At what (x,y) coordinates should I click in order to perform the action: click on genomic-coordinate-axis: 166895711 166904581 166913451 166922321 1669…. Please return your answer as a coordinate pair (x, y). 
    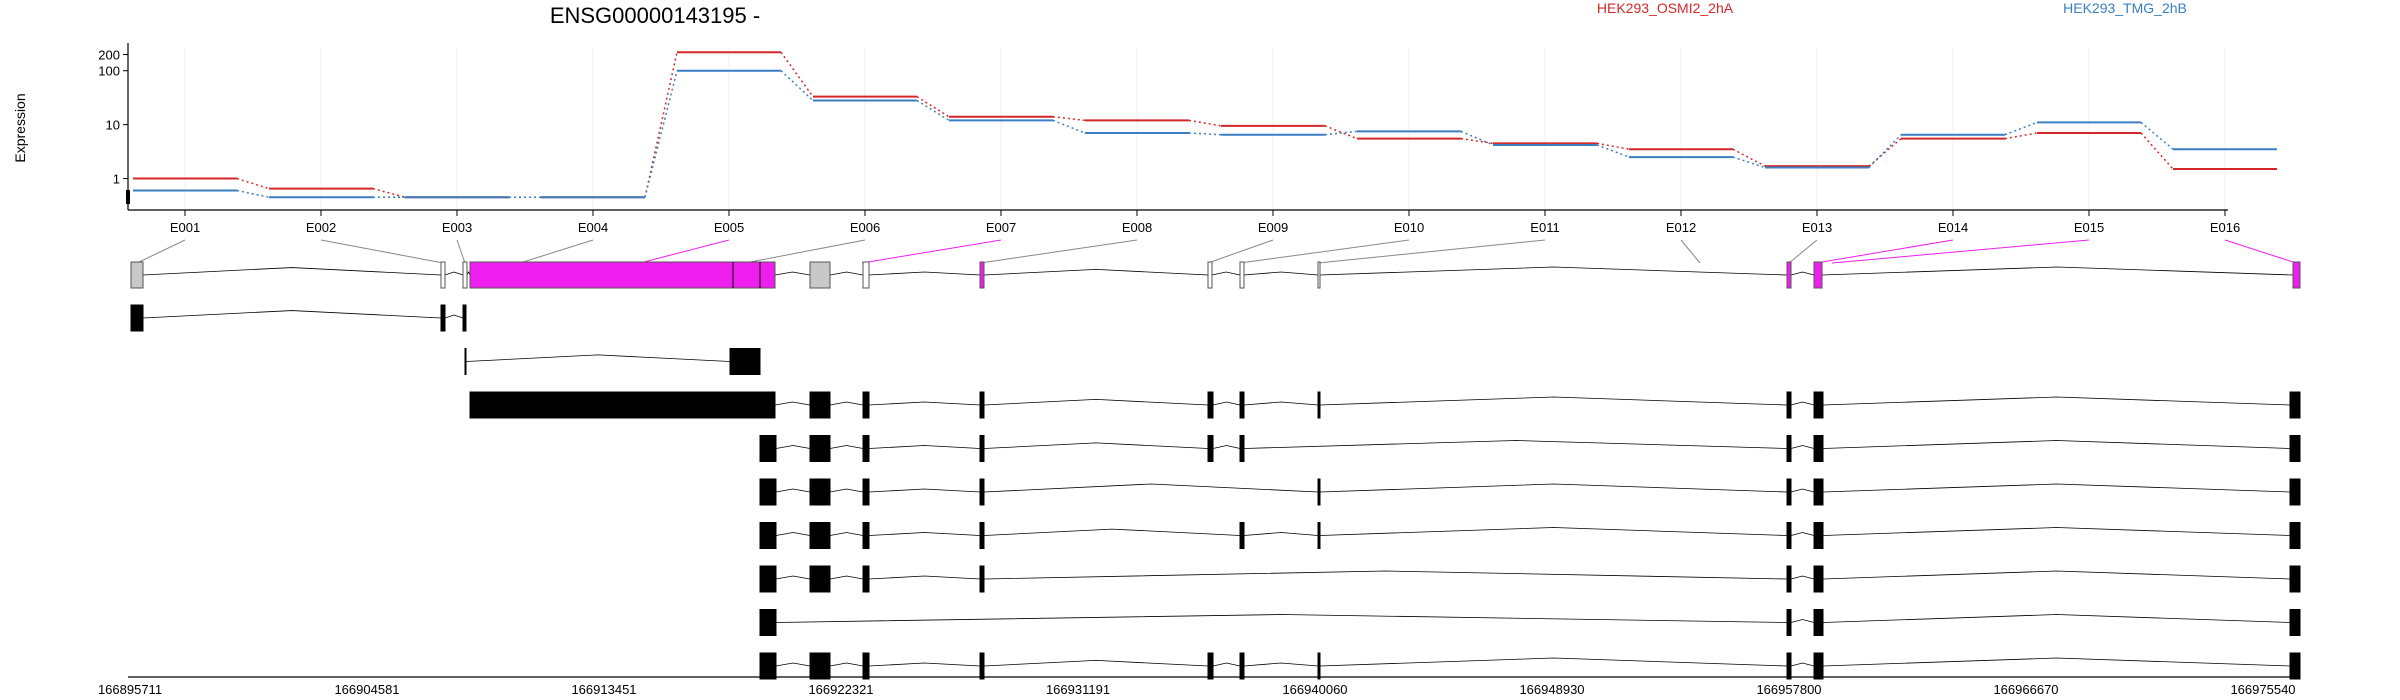
    Looking at the image, I should click on (1199, 686).